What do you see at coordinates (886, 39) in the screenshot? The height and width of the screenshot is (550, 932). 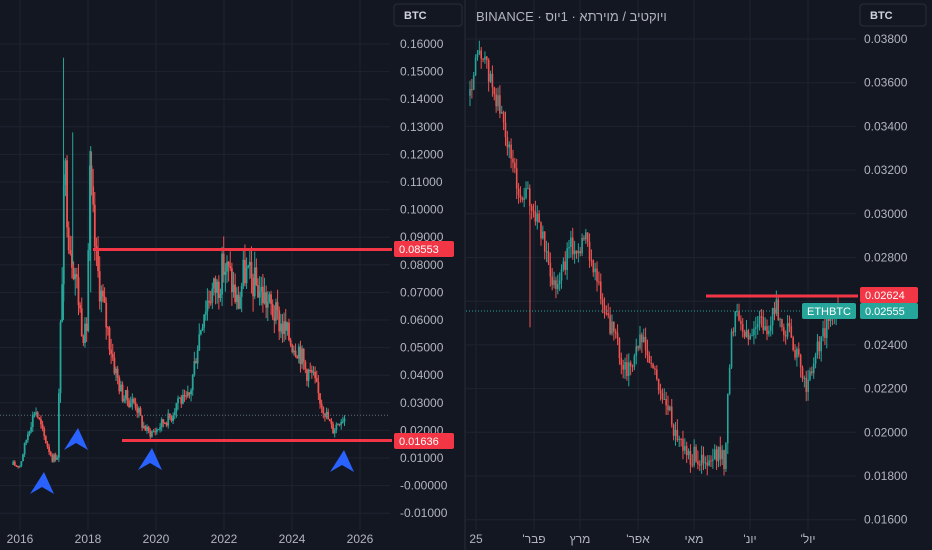 I see `right-price-tick: 0.03800` at bounding box center [886, 39].